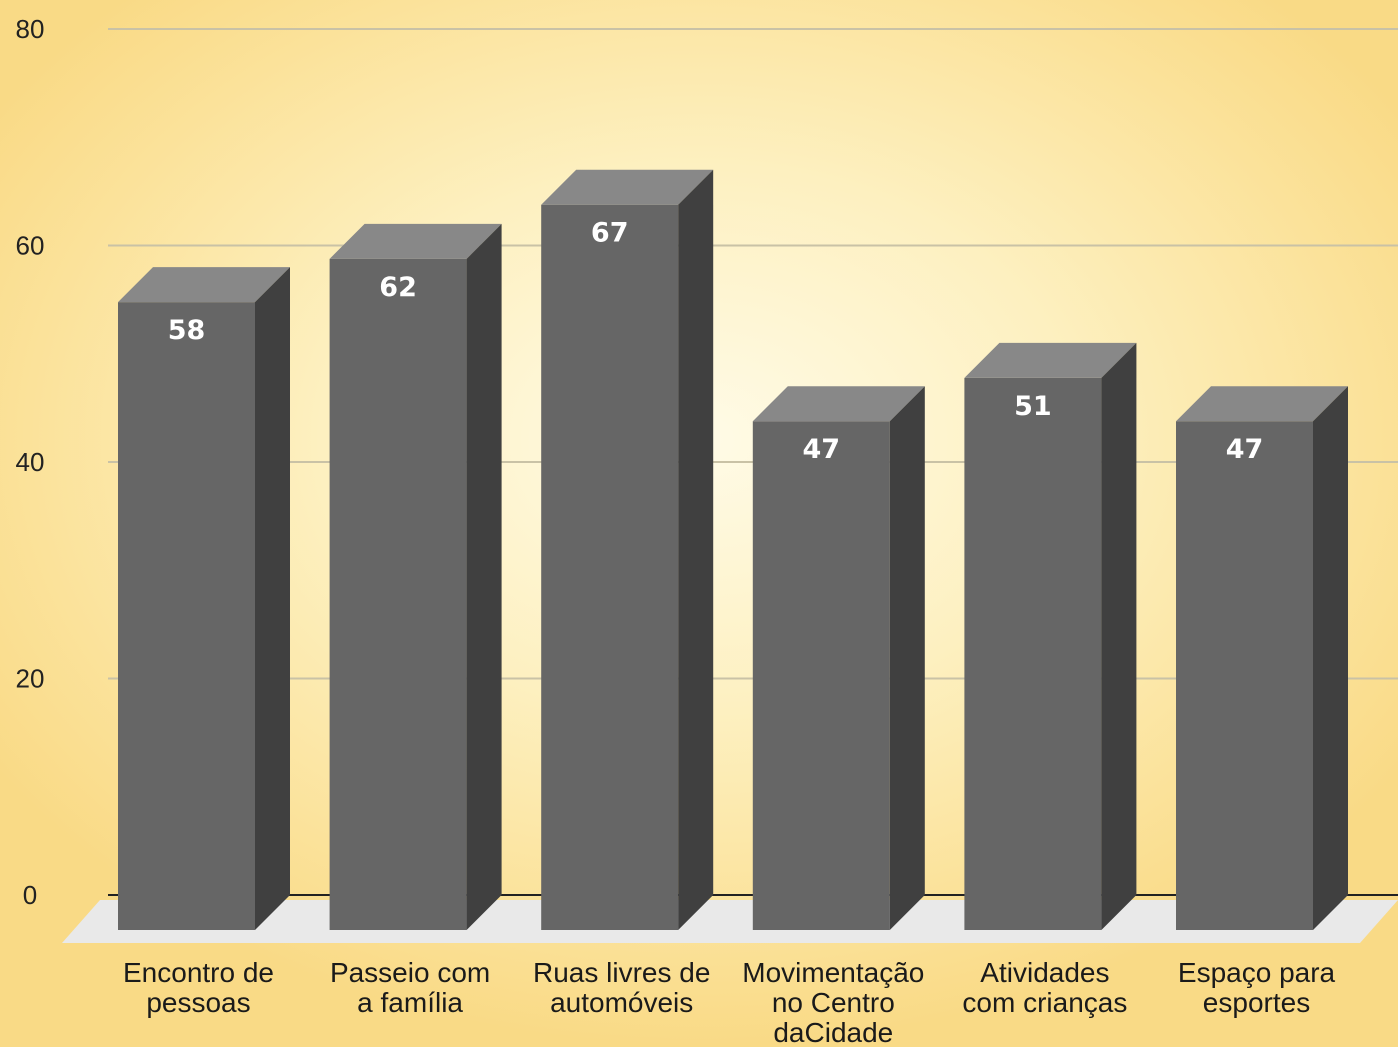 The image size is (1398, 1047). What do you see at coordinates (198, 1002) in the screenshot?
I see `x-tick-label-line: pessoas` at bounding box center [198, 1002].